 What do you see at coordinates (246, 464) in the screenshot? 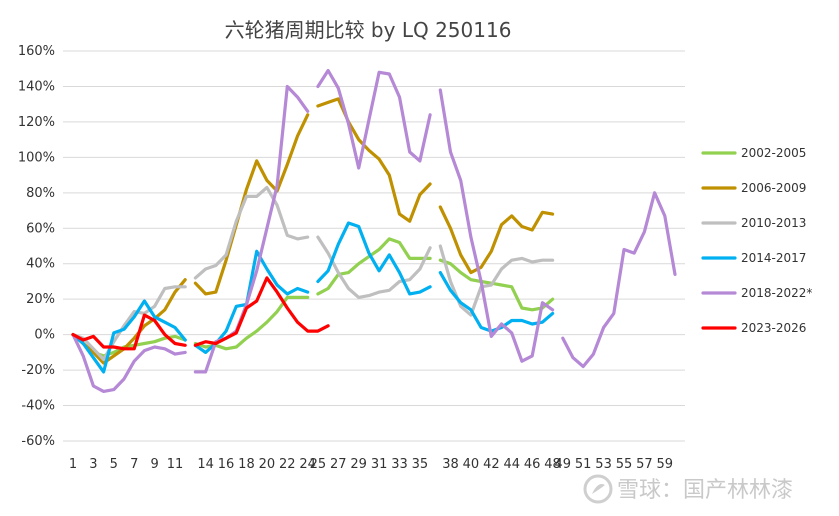
I see `x-tick-label: 18` at bounding box center [246, 464].